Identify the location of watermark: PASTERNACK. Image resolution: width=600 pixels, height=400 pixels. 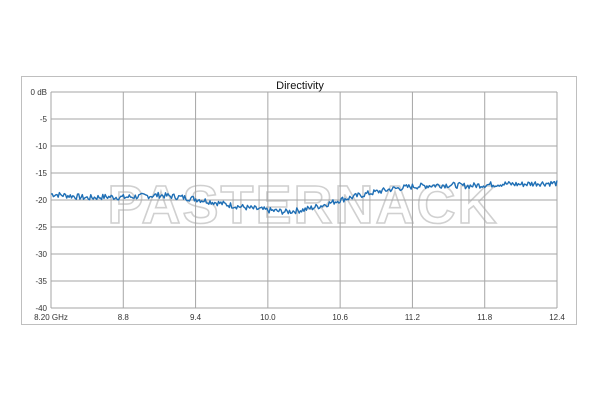
(302, 205).